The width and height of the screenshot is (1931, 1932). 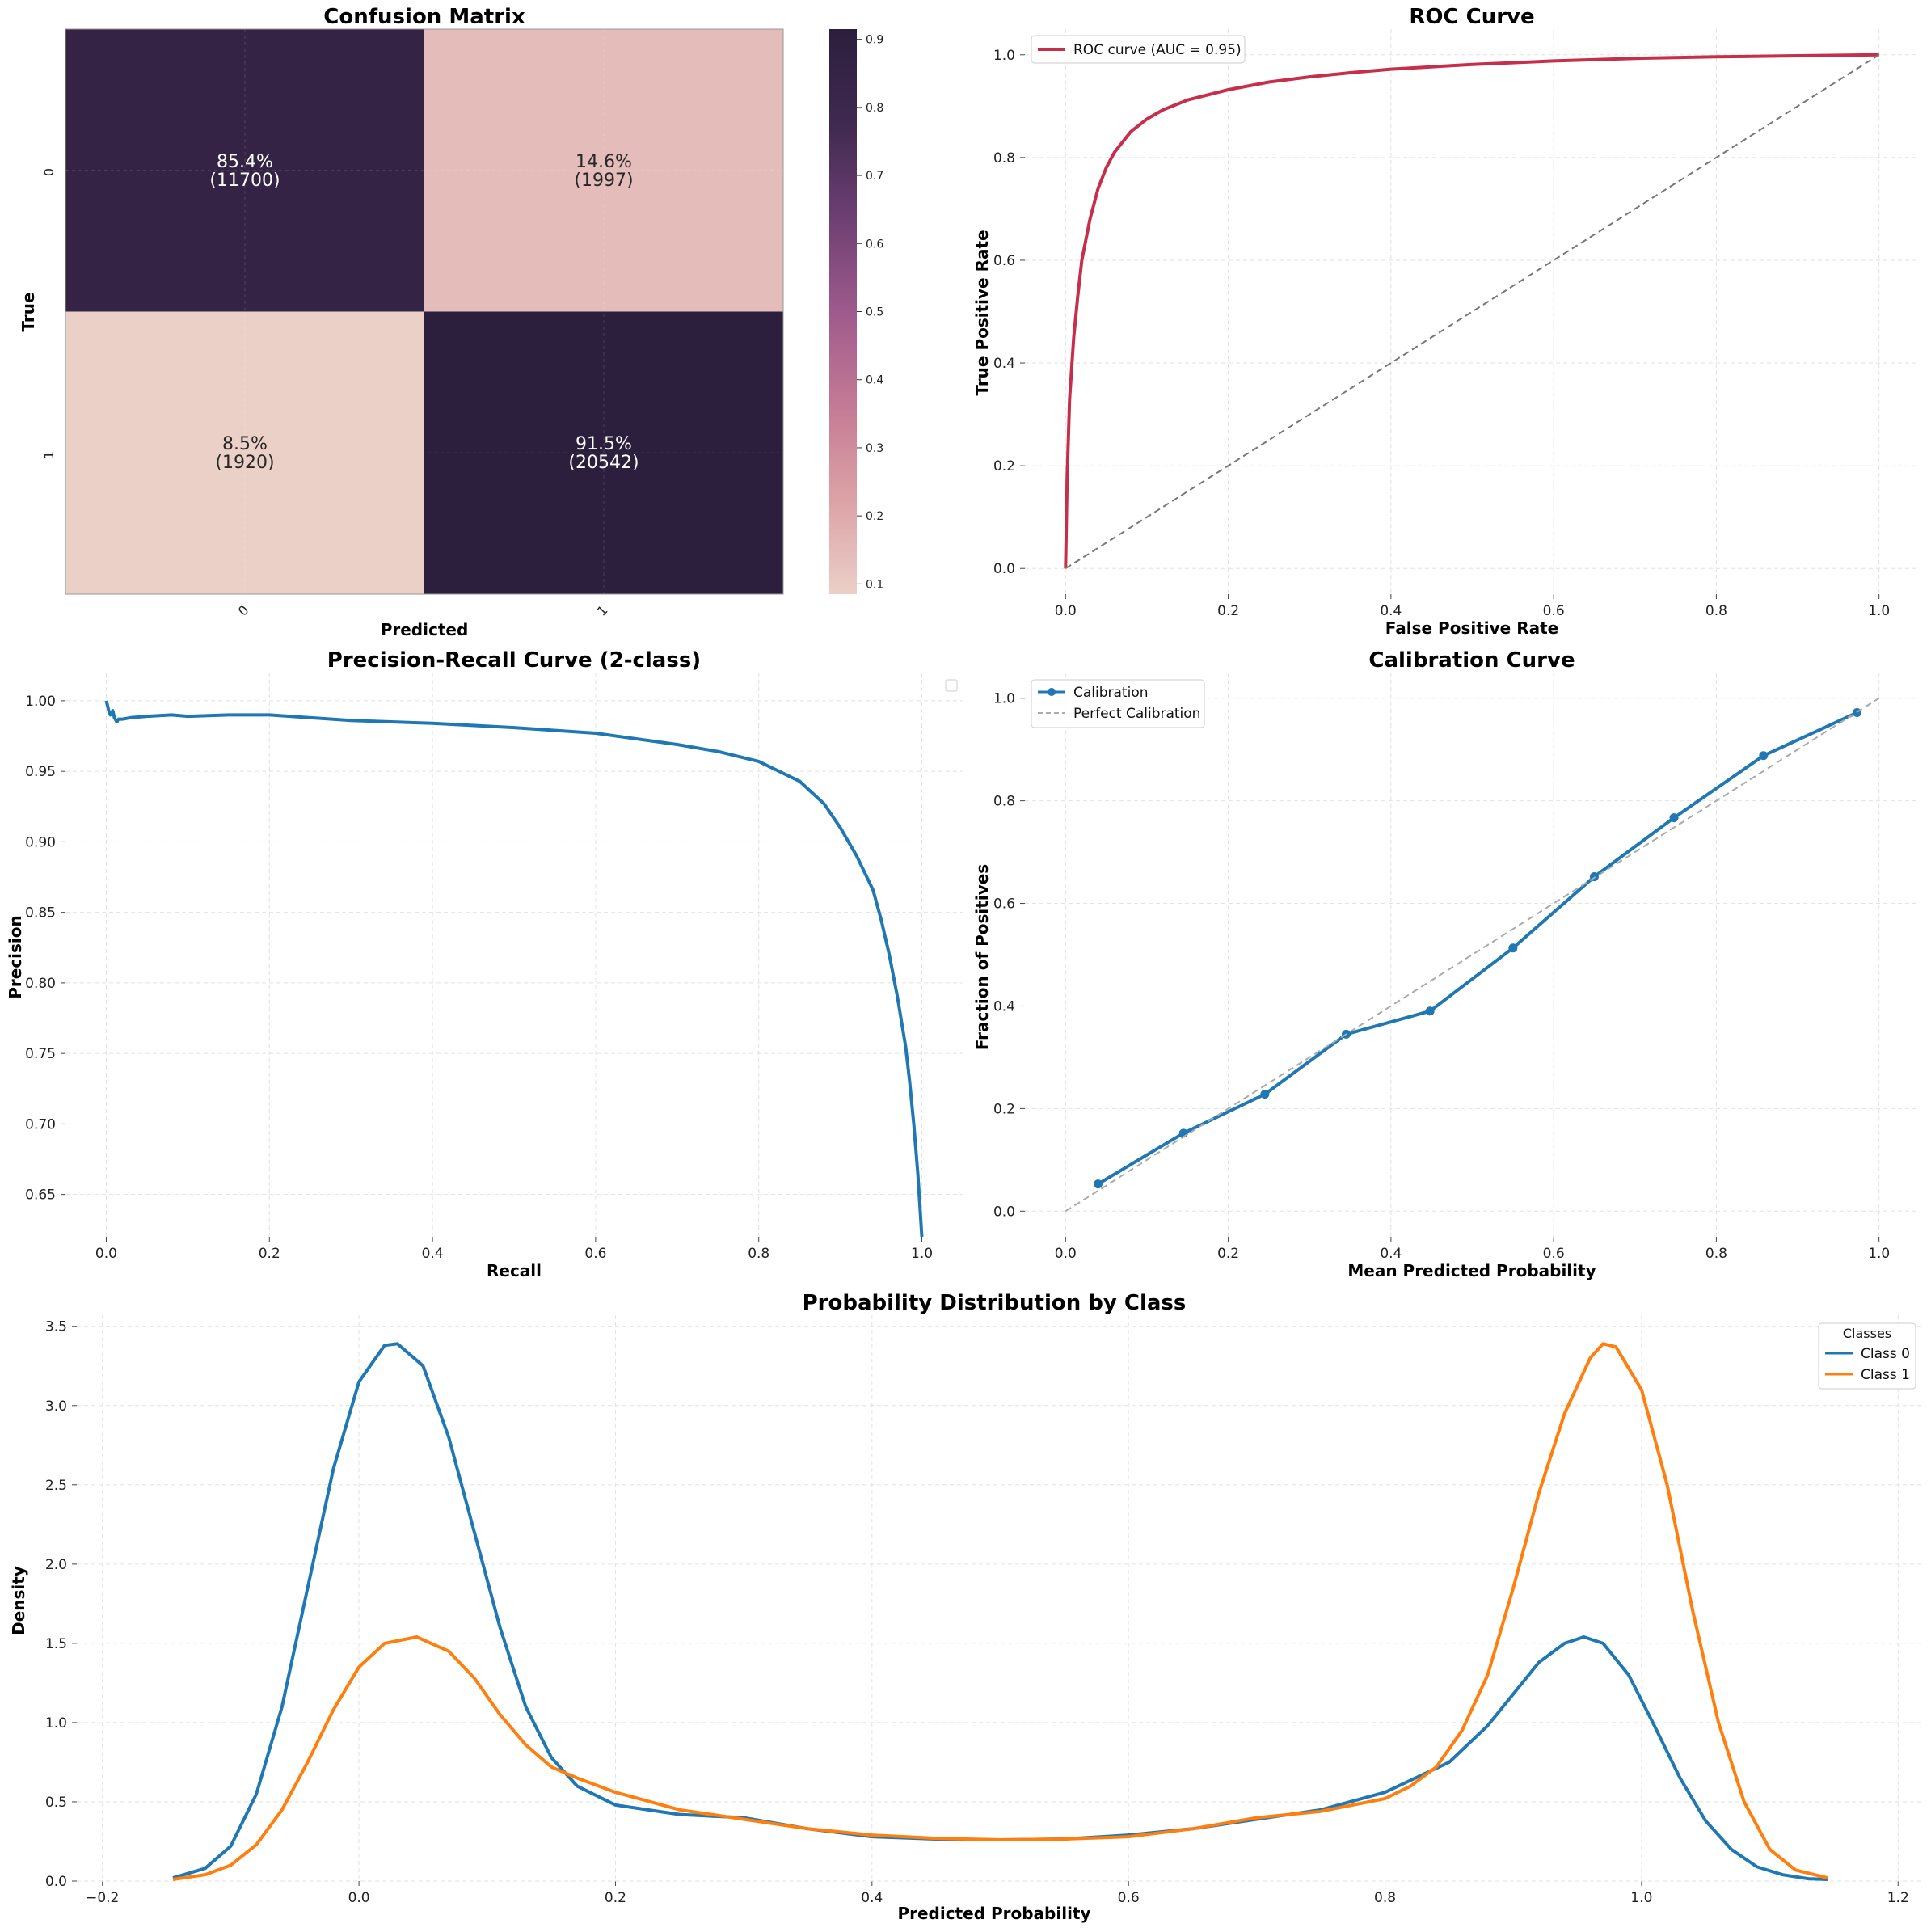 What do you see at coordinates (1004, 158) in the screenshot?
I see `roc-y-tick-label: 0.8` at bounding box center [1004, 158].